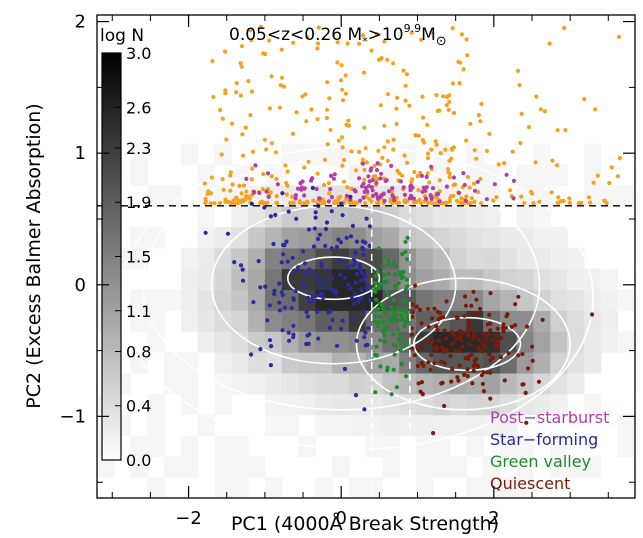  Describe the element at coordinates (540, 461) in the screenshot. I see `legend-entry: Green valley` at that location.